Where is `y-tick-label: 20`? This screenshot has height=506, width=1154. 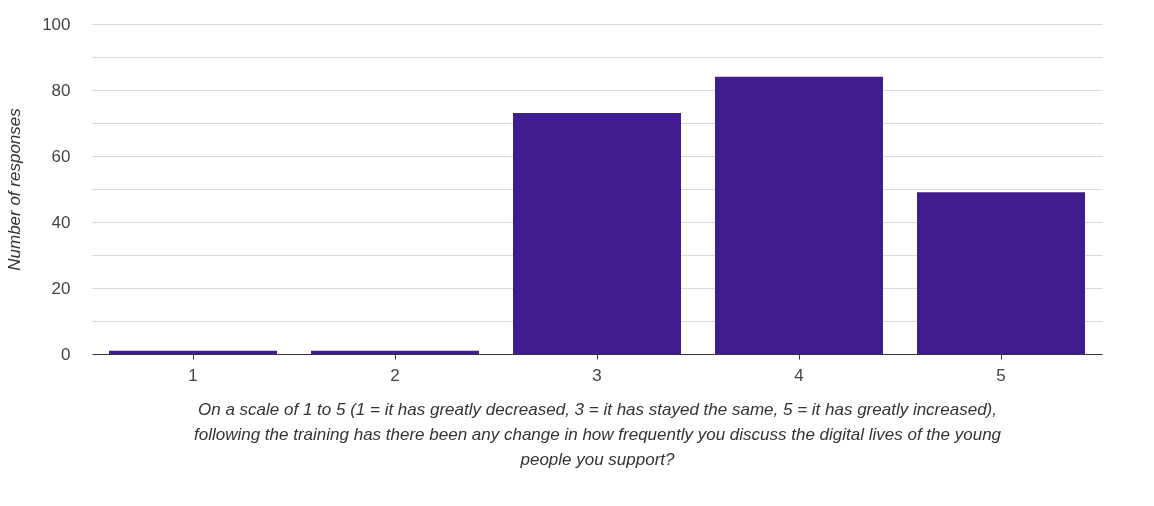 y-tick-label: 20 is located at coordinates (61, 288).